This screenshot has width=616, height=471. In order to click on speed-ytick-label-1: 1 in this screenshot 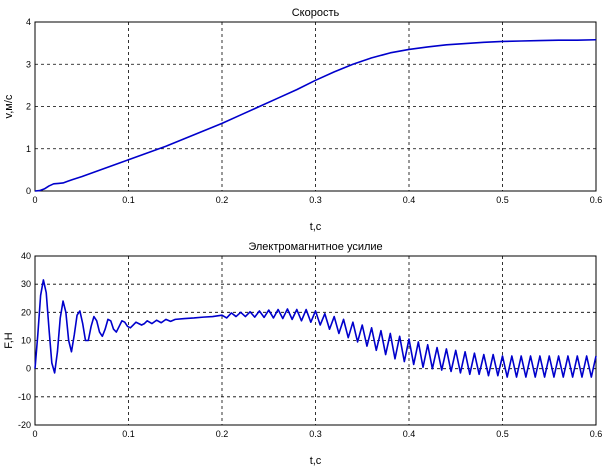, I will do `click(28, 149)`.